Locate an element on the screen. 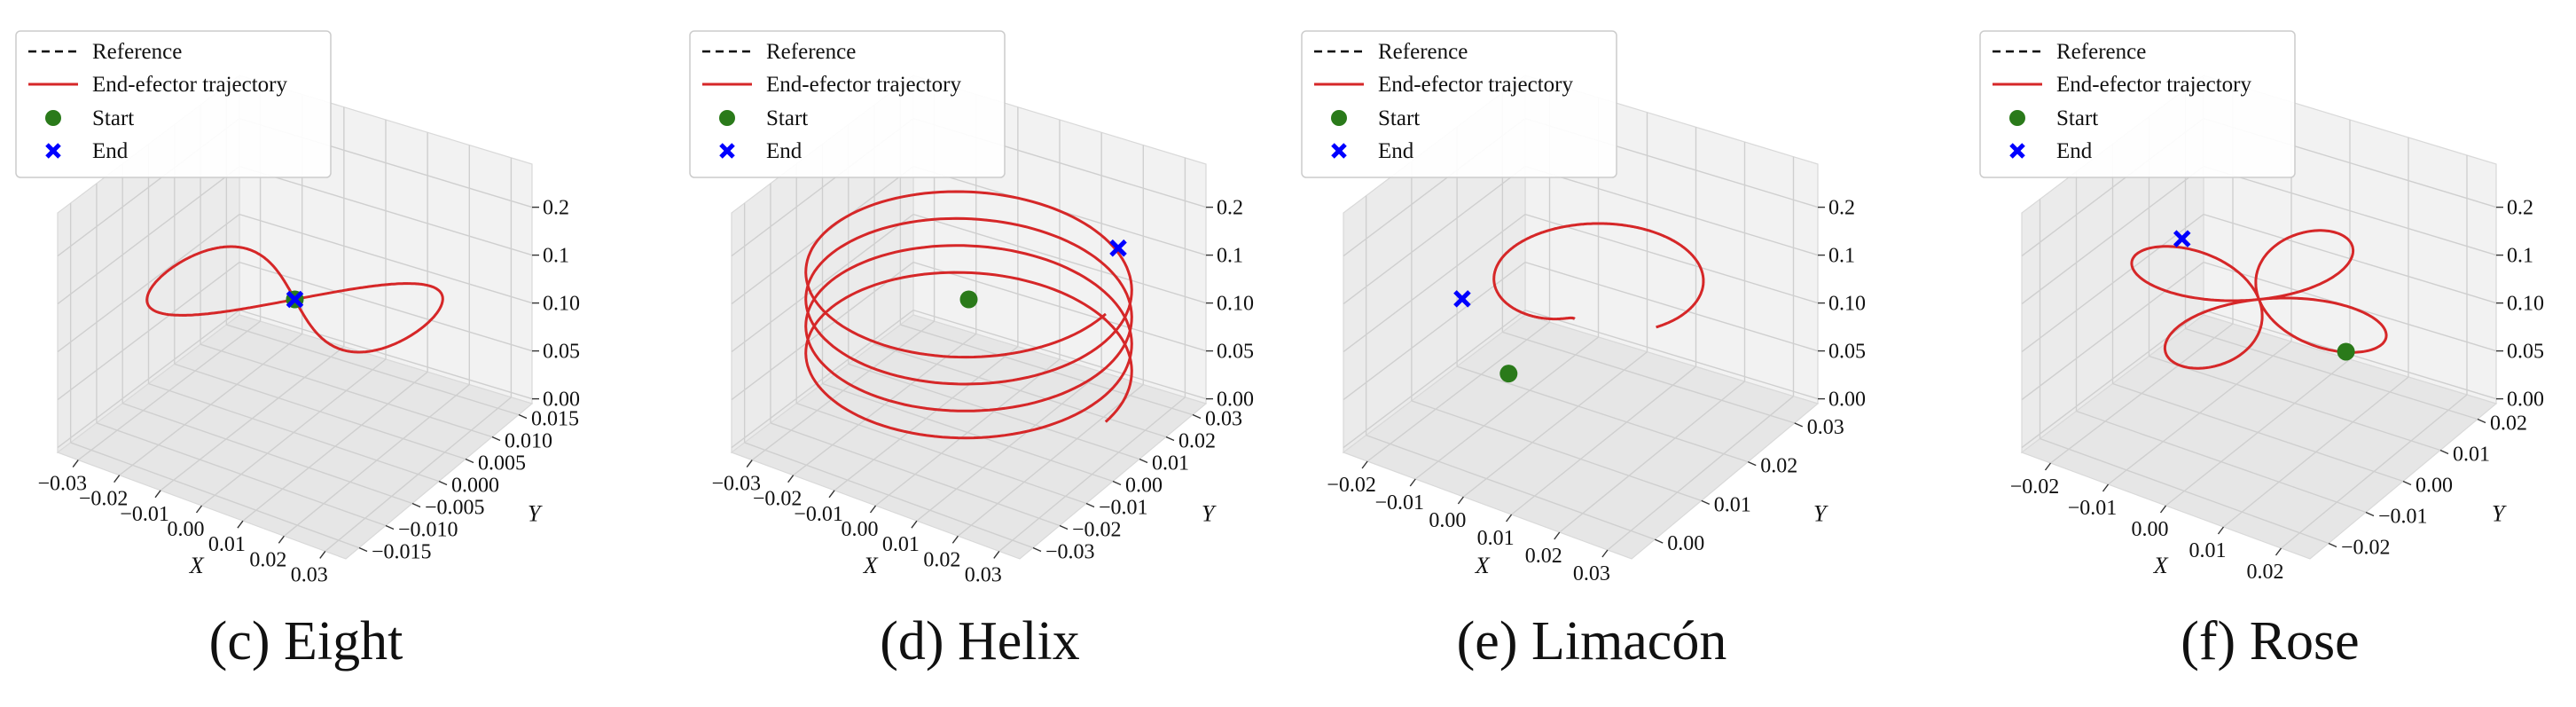 The width and height of the screenshot is (2576, 707). x-tick-label: 0.03 is located at coordinates (984, 574).